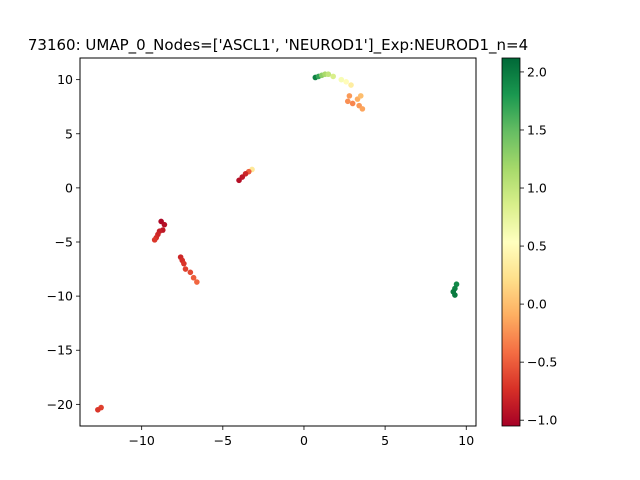 The height and width of the screenshot is (480, 640). Describe the element at coordinates (537, 129) in the screenshot. I see `colorbar-tick-label: 1.5` at that location.